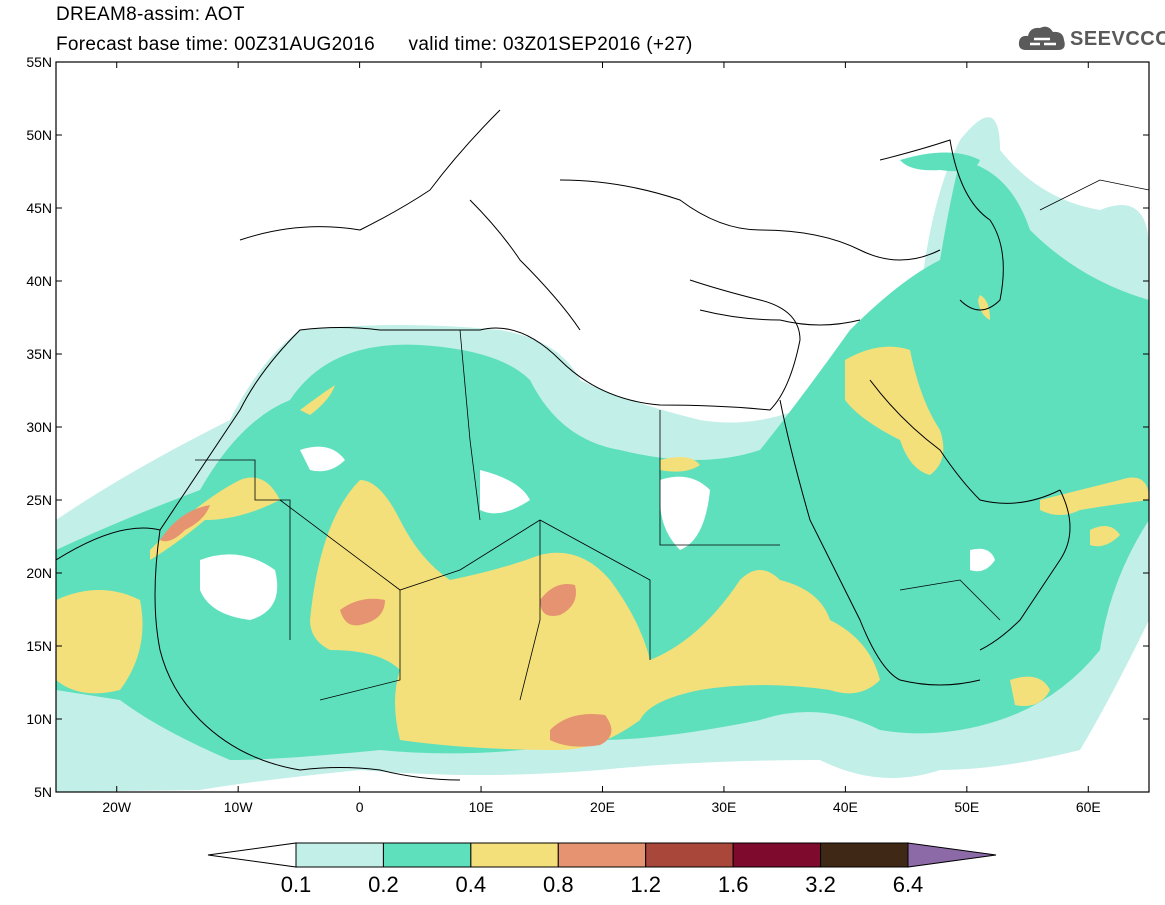 This screenshot has width=1165, height=905. What do you see at coordinates (602, 869) in the screenshot?
I see `colorbar: 0.1 0.2 0.4 0.8 1.2 1.6 3.2 6.4` at bounding box center [602, 869].